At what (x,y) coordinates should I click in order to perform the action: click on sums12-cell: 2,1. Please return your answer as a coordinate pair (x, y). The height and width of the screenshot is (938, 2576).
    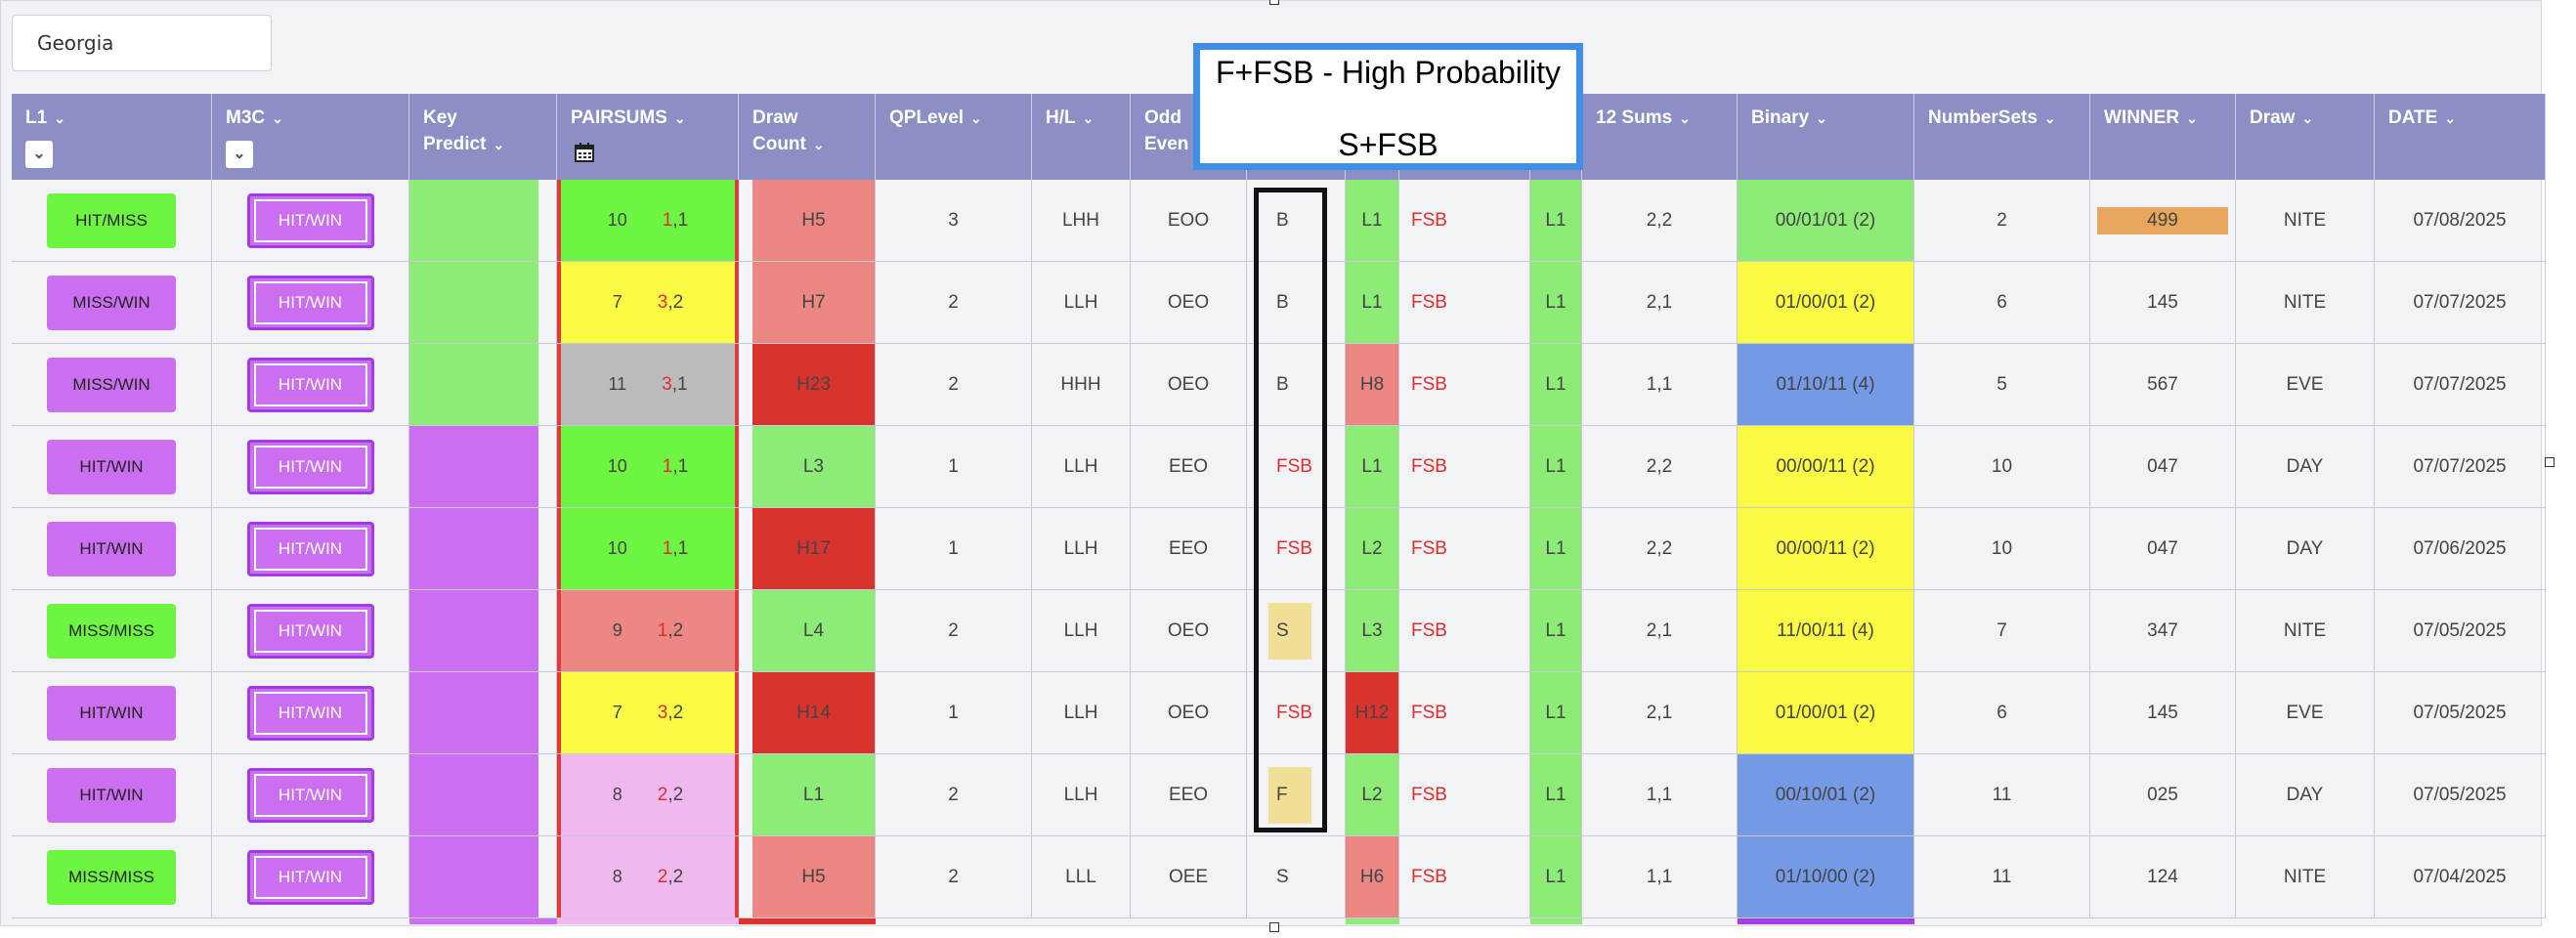
    Looking at the image, I should click on (1660, 630).